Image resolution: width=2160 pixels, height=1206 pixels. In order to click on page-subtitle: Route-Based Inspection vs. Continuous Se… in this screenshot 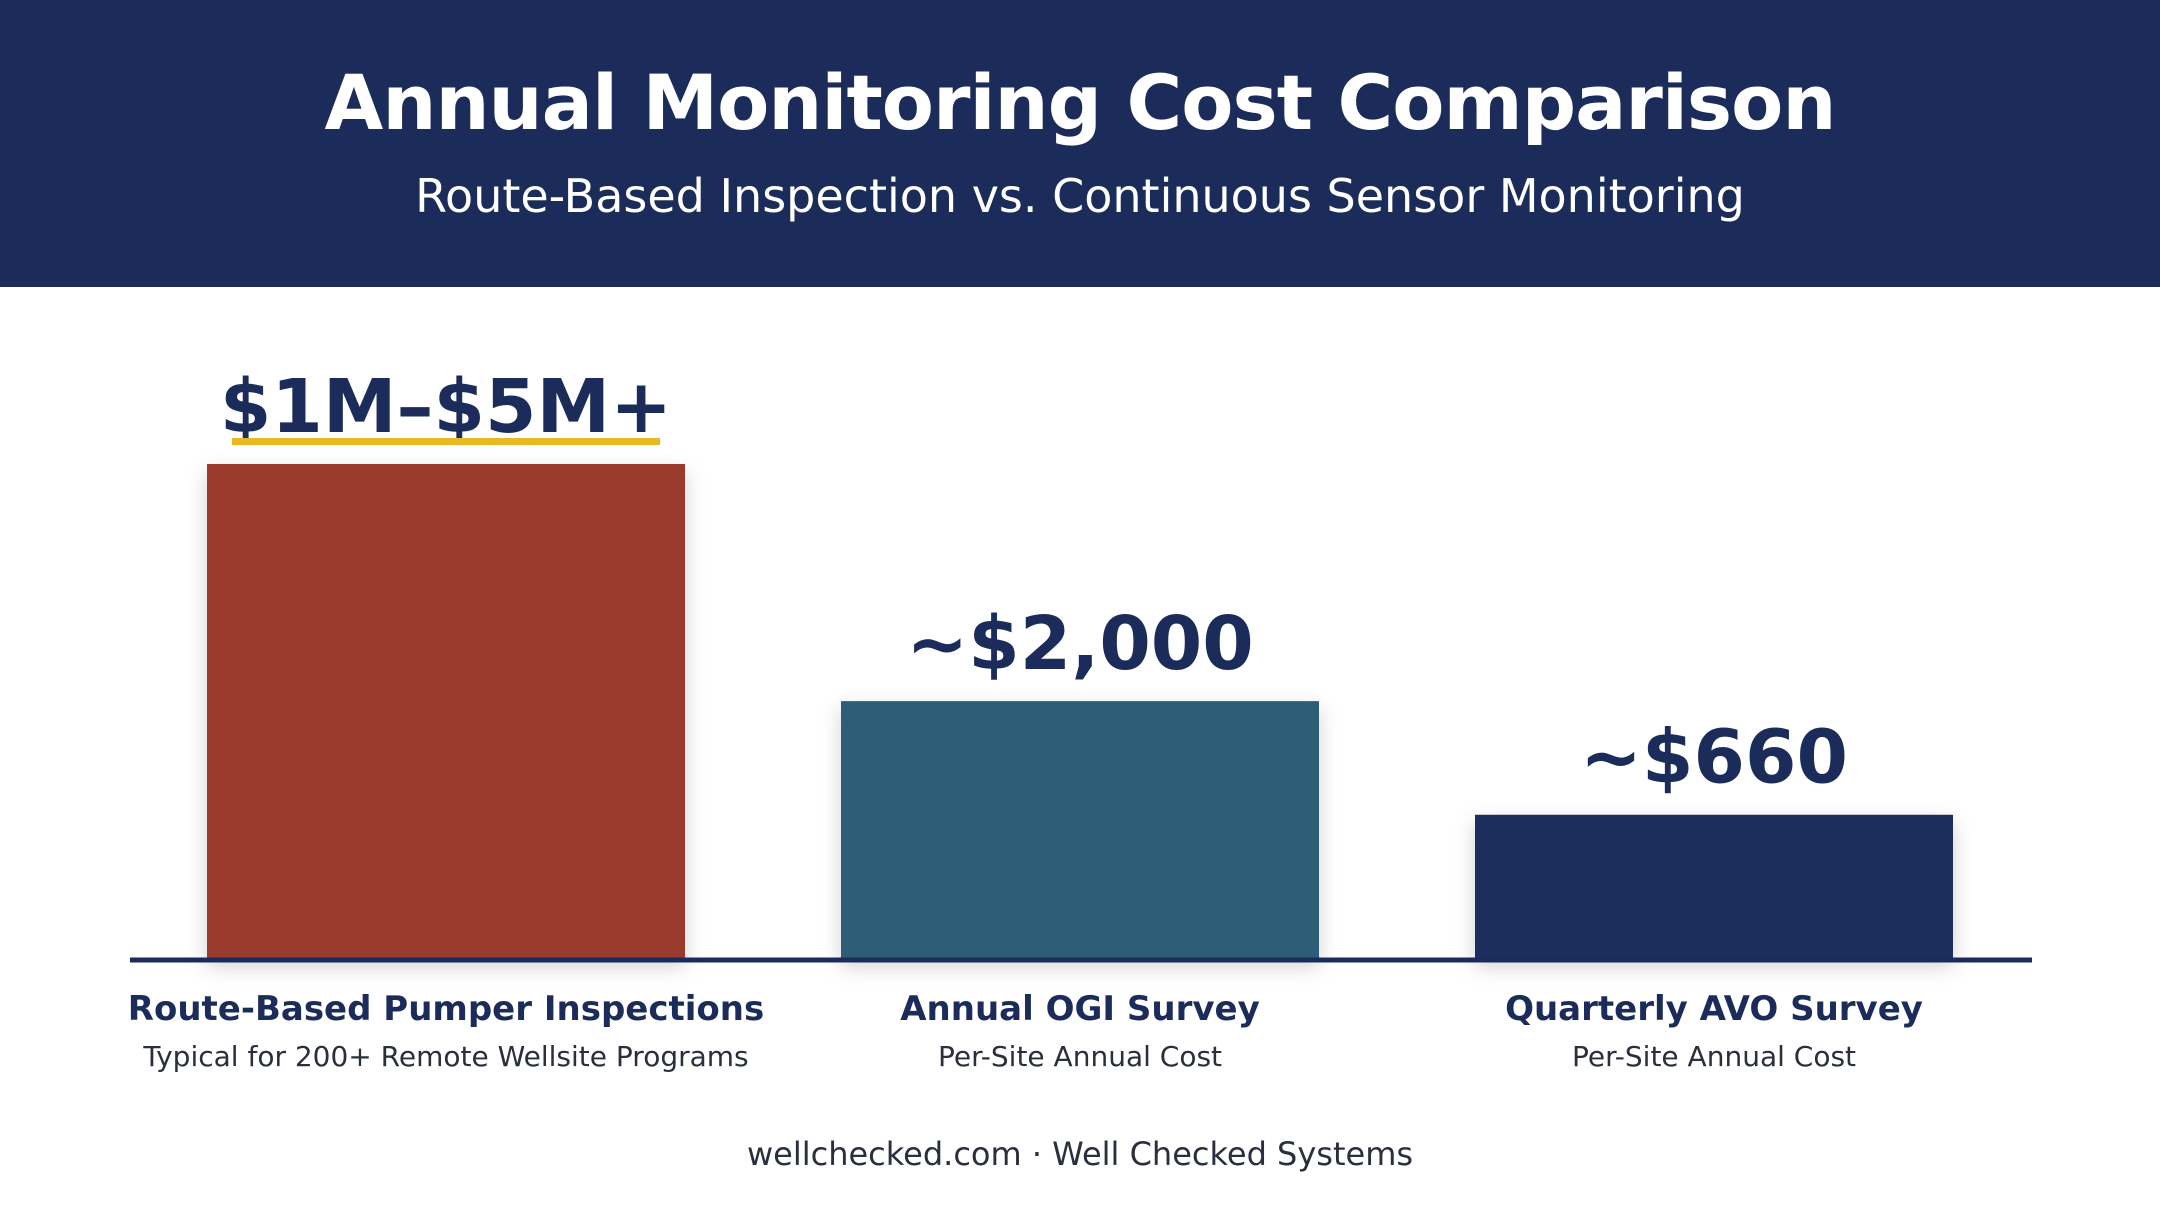, I will do `click(1080, 196)`.